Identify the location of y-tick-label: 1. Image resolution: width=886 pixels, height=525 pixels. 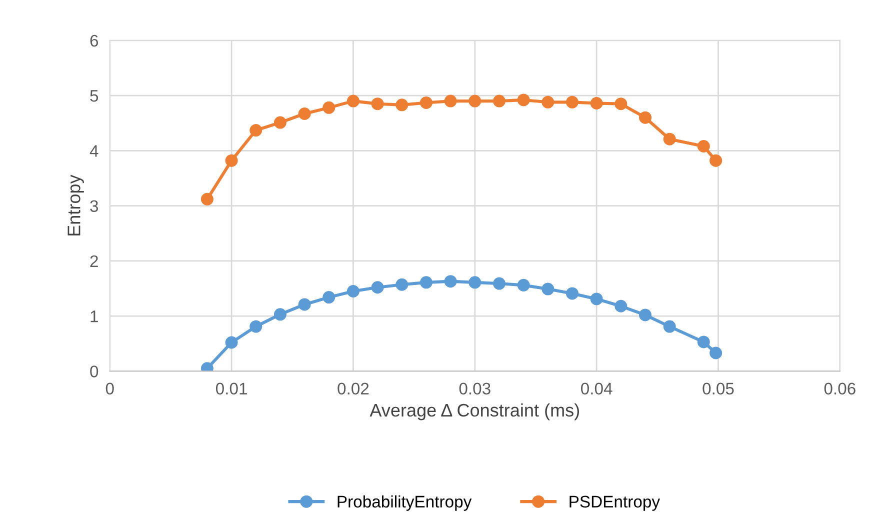
(94, 316).